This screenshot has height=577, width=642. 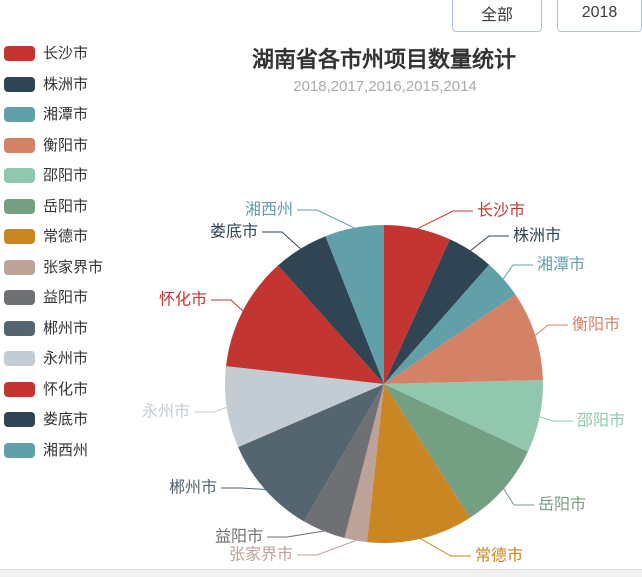 What do you see at coordinates (239, 537) in the screenshot?
I see `pie-label-益阳市: 益阳市` at bounding box center [239, 537].